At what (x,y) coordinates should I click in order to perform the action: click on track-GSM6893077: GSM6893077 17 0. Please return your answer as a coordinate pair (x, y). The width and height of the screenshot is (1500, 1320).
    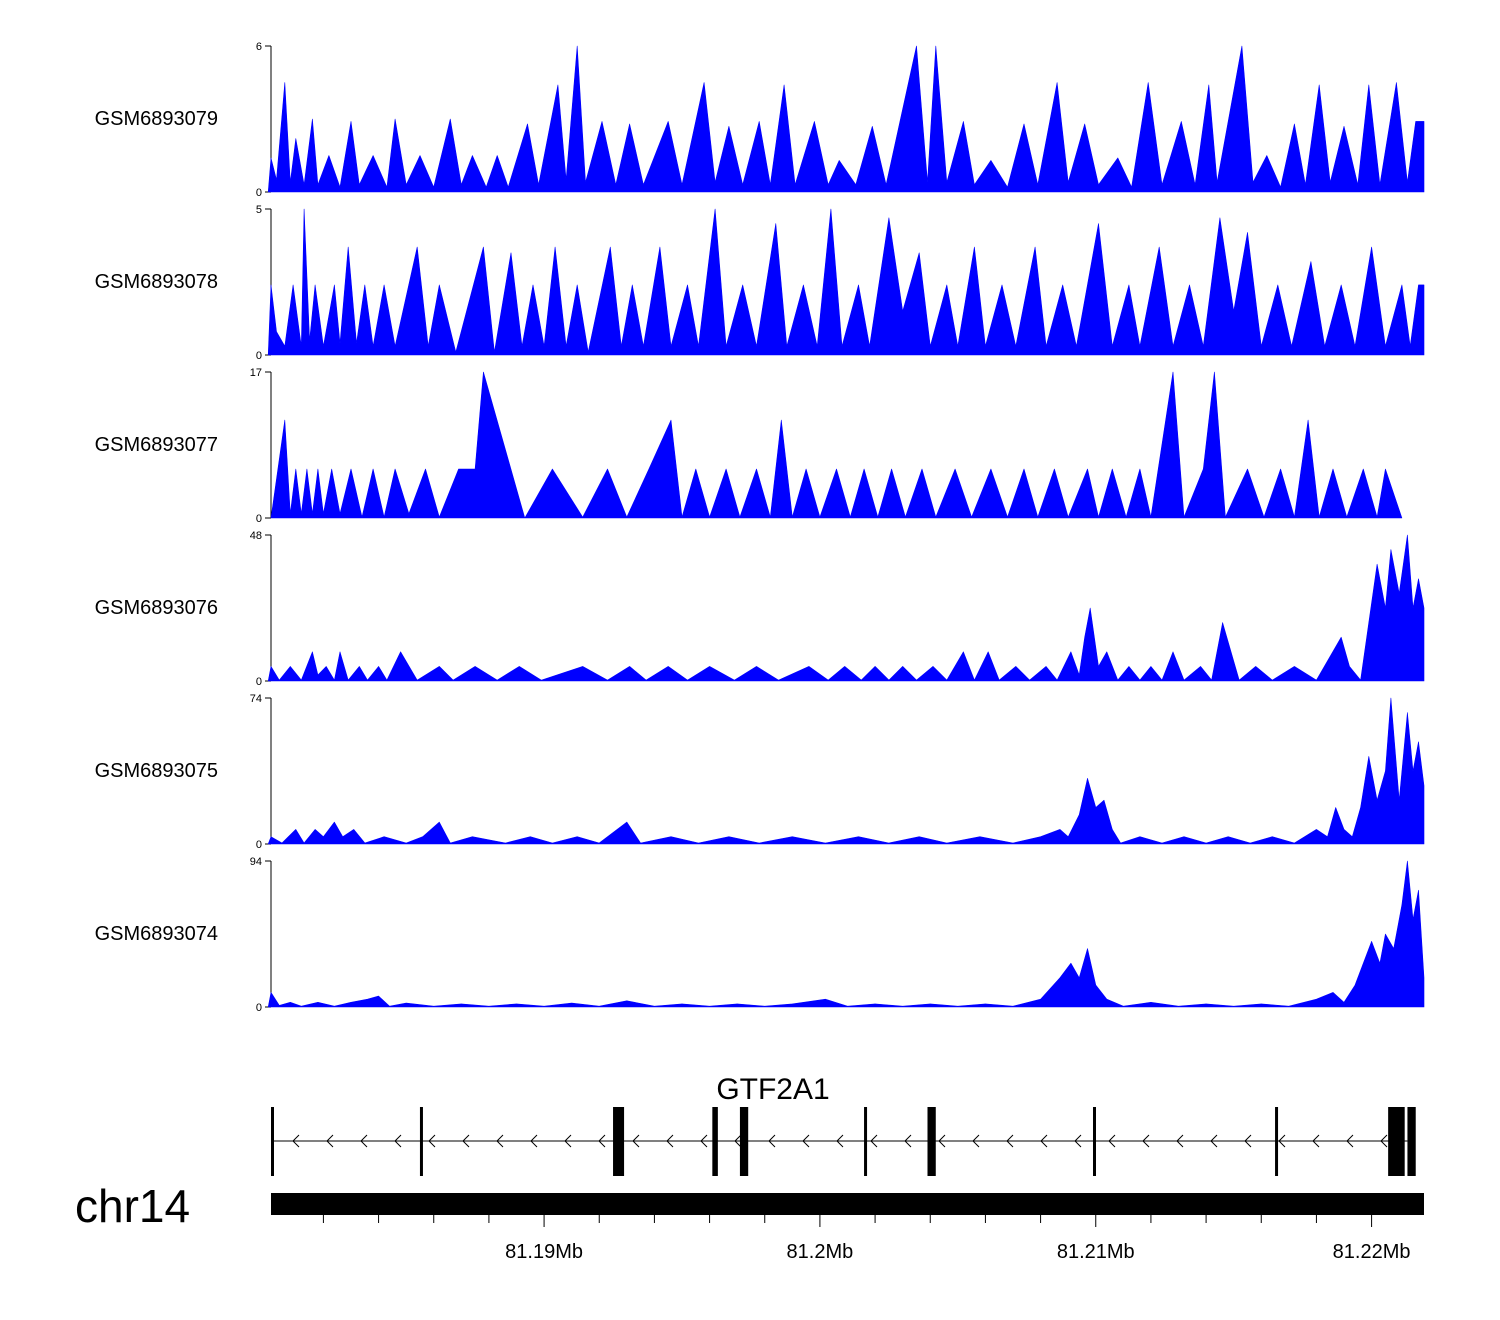
    Looking at the image, I should click on (749, 446).